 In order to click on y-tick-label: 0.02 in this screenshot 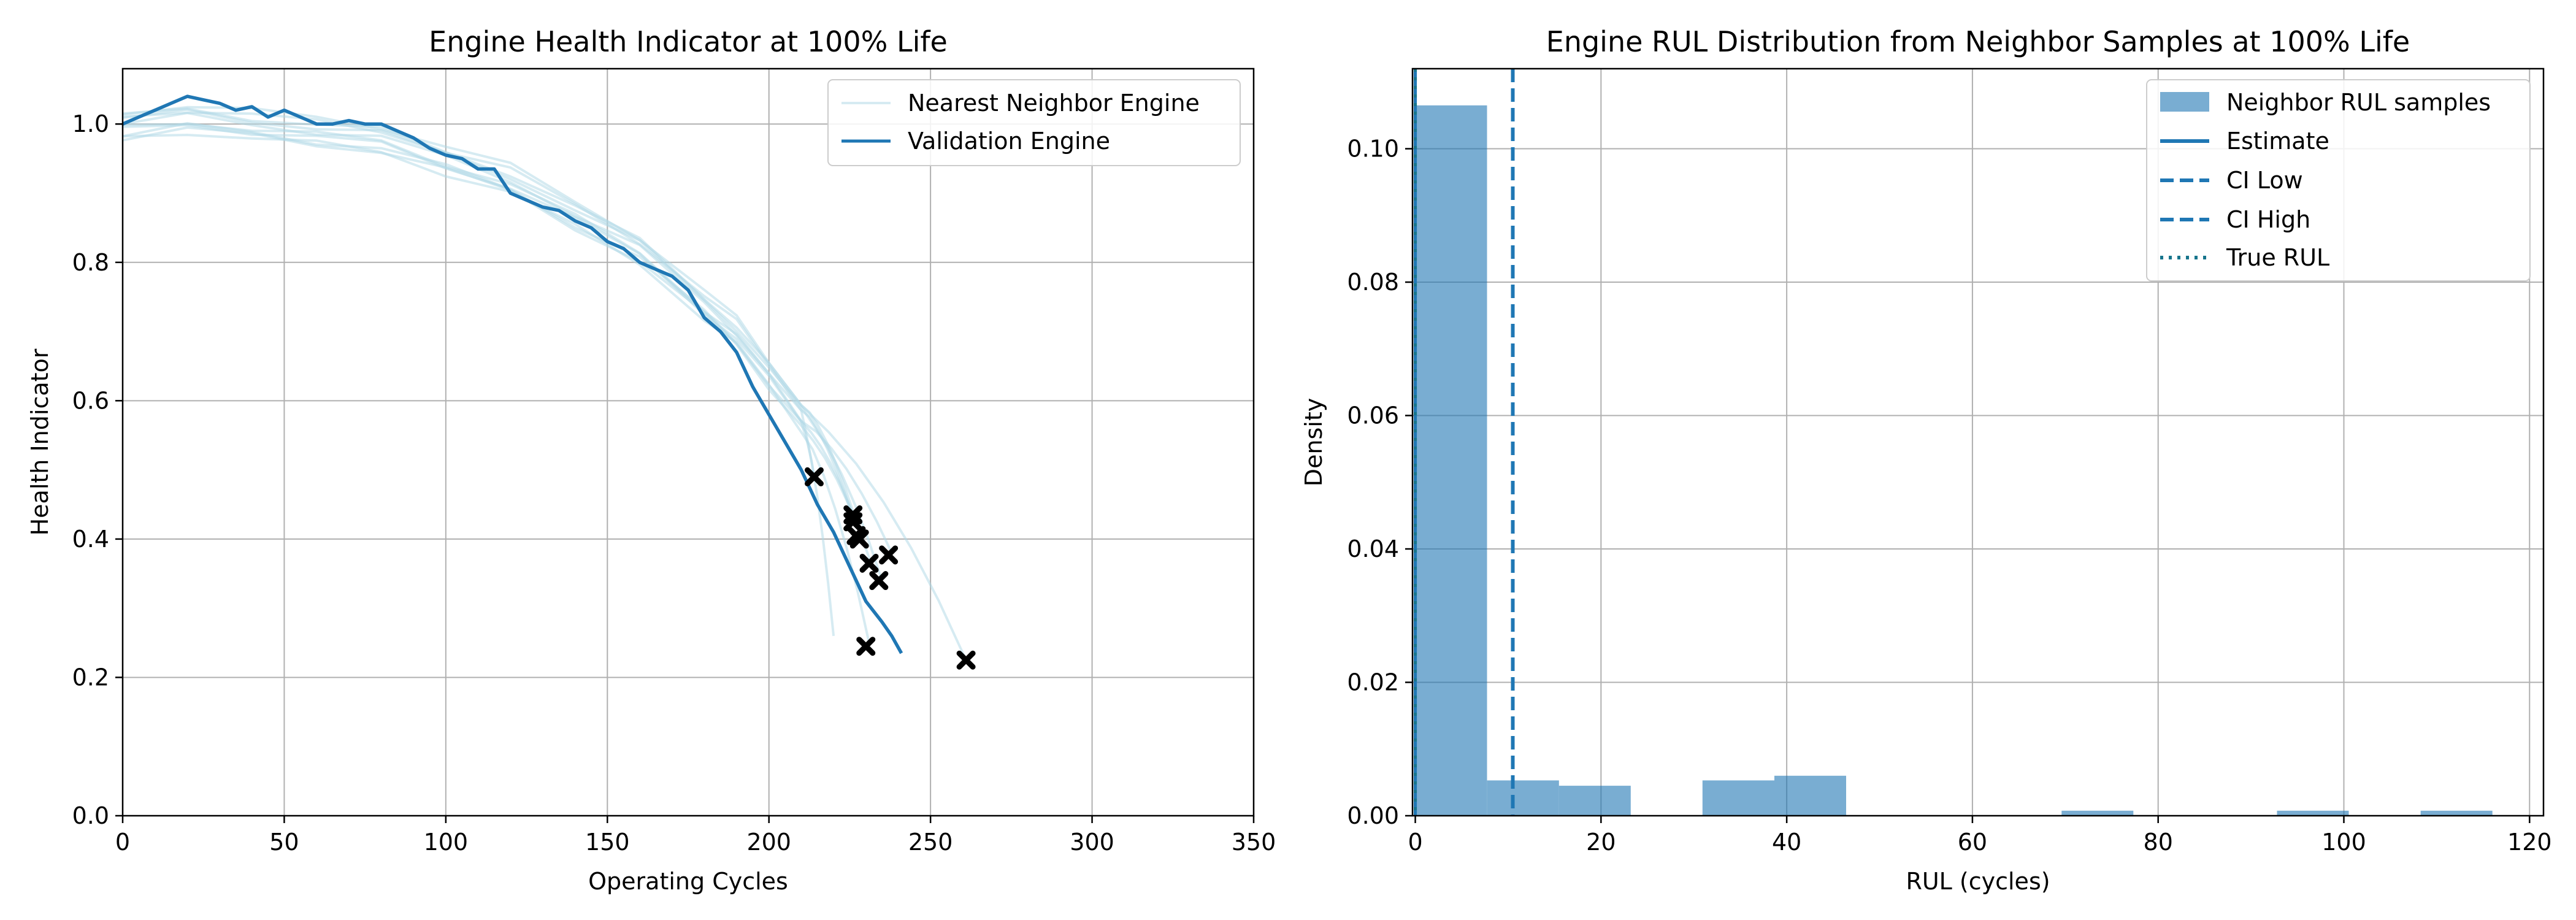, I will do `click(1373, 682)`.